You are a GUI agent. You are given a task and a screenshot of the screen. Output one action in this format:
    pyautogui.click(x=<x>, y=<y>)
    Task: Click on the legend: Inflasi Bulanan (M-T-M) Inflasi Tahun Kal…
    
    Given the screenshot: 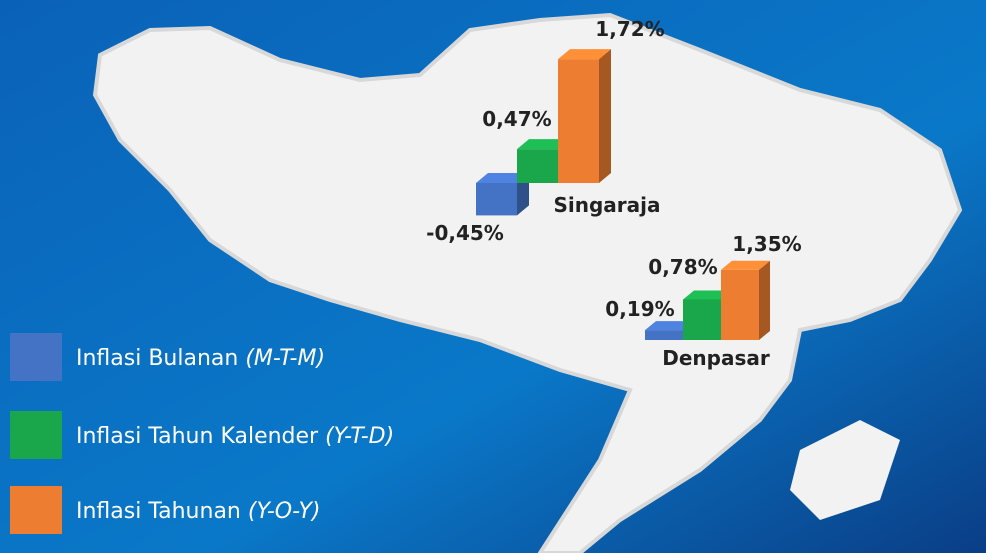 What is the action you would take?
    pyautogui.click(x=202, y=433)
    